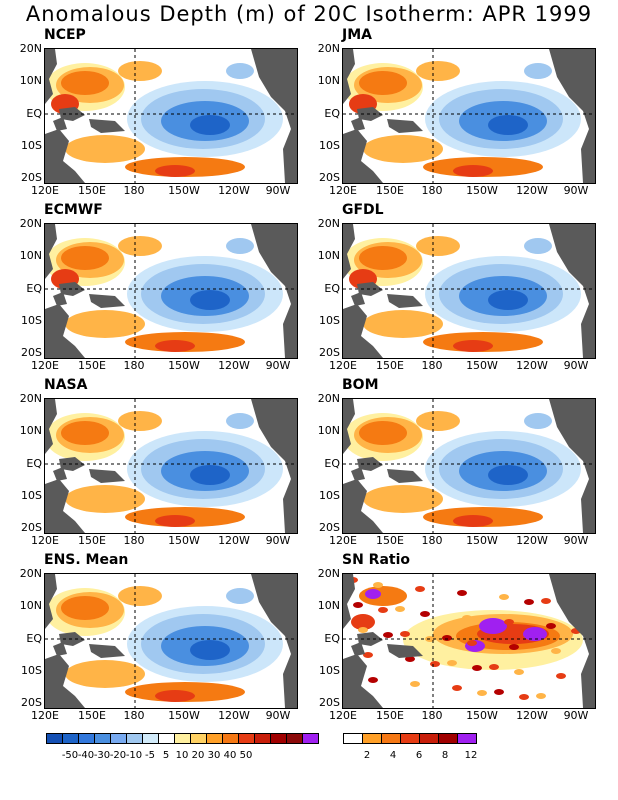 This screenshot has height=800, width=618. Describe the element at coordinates (445, 755) in the screenshot. I see `legend-label: 8` at that location.